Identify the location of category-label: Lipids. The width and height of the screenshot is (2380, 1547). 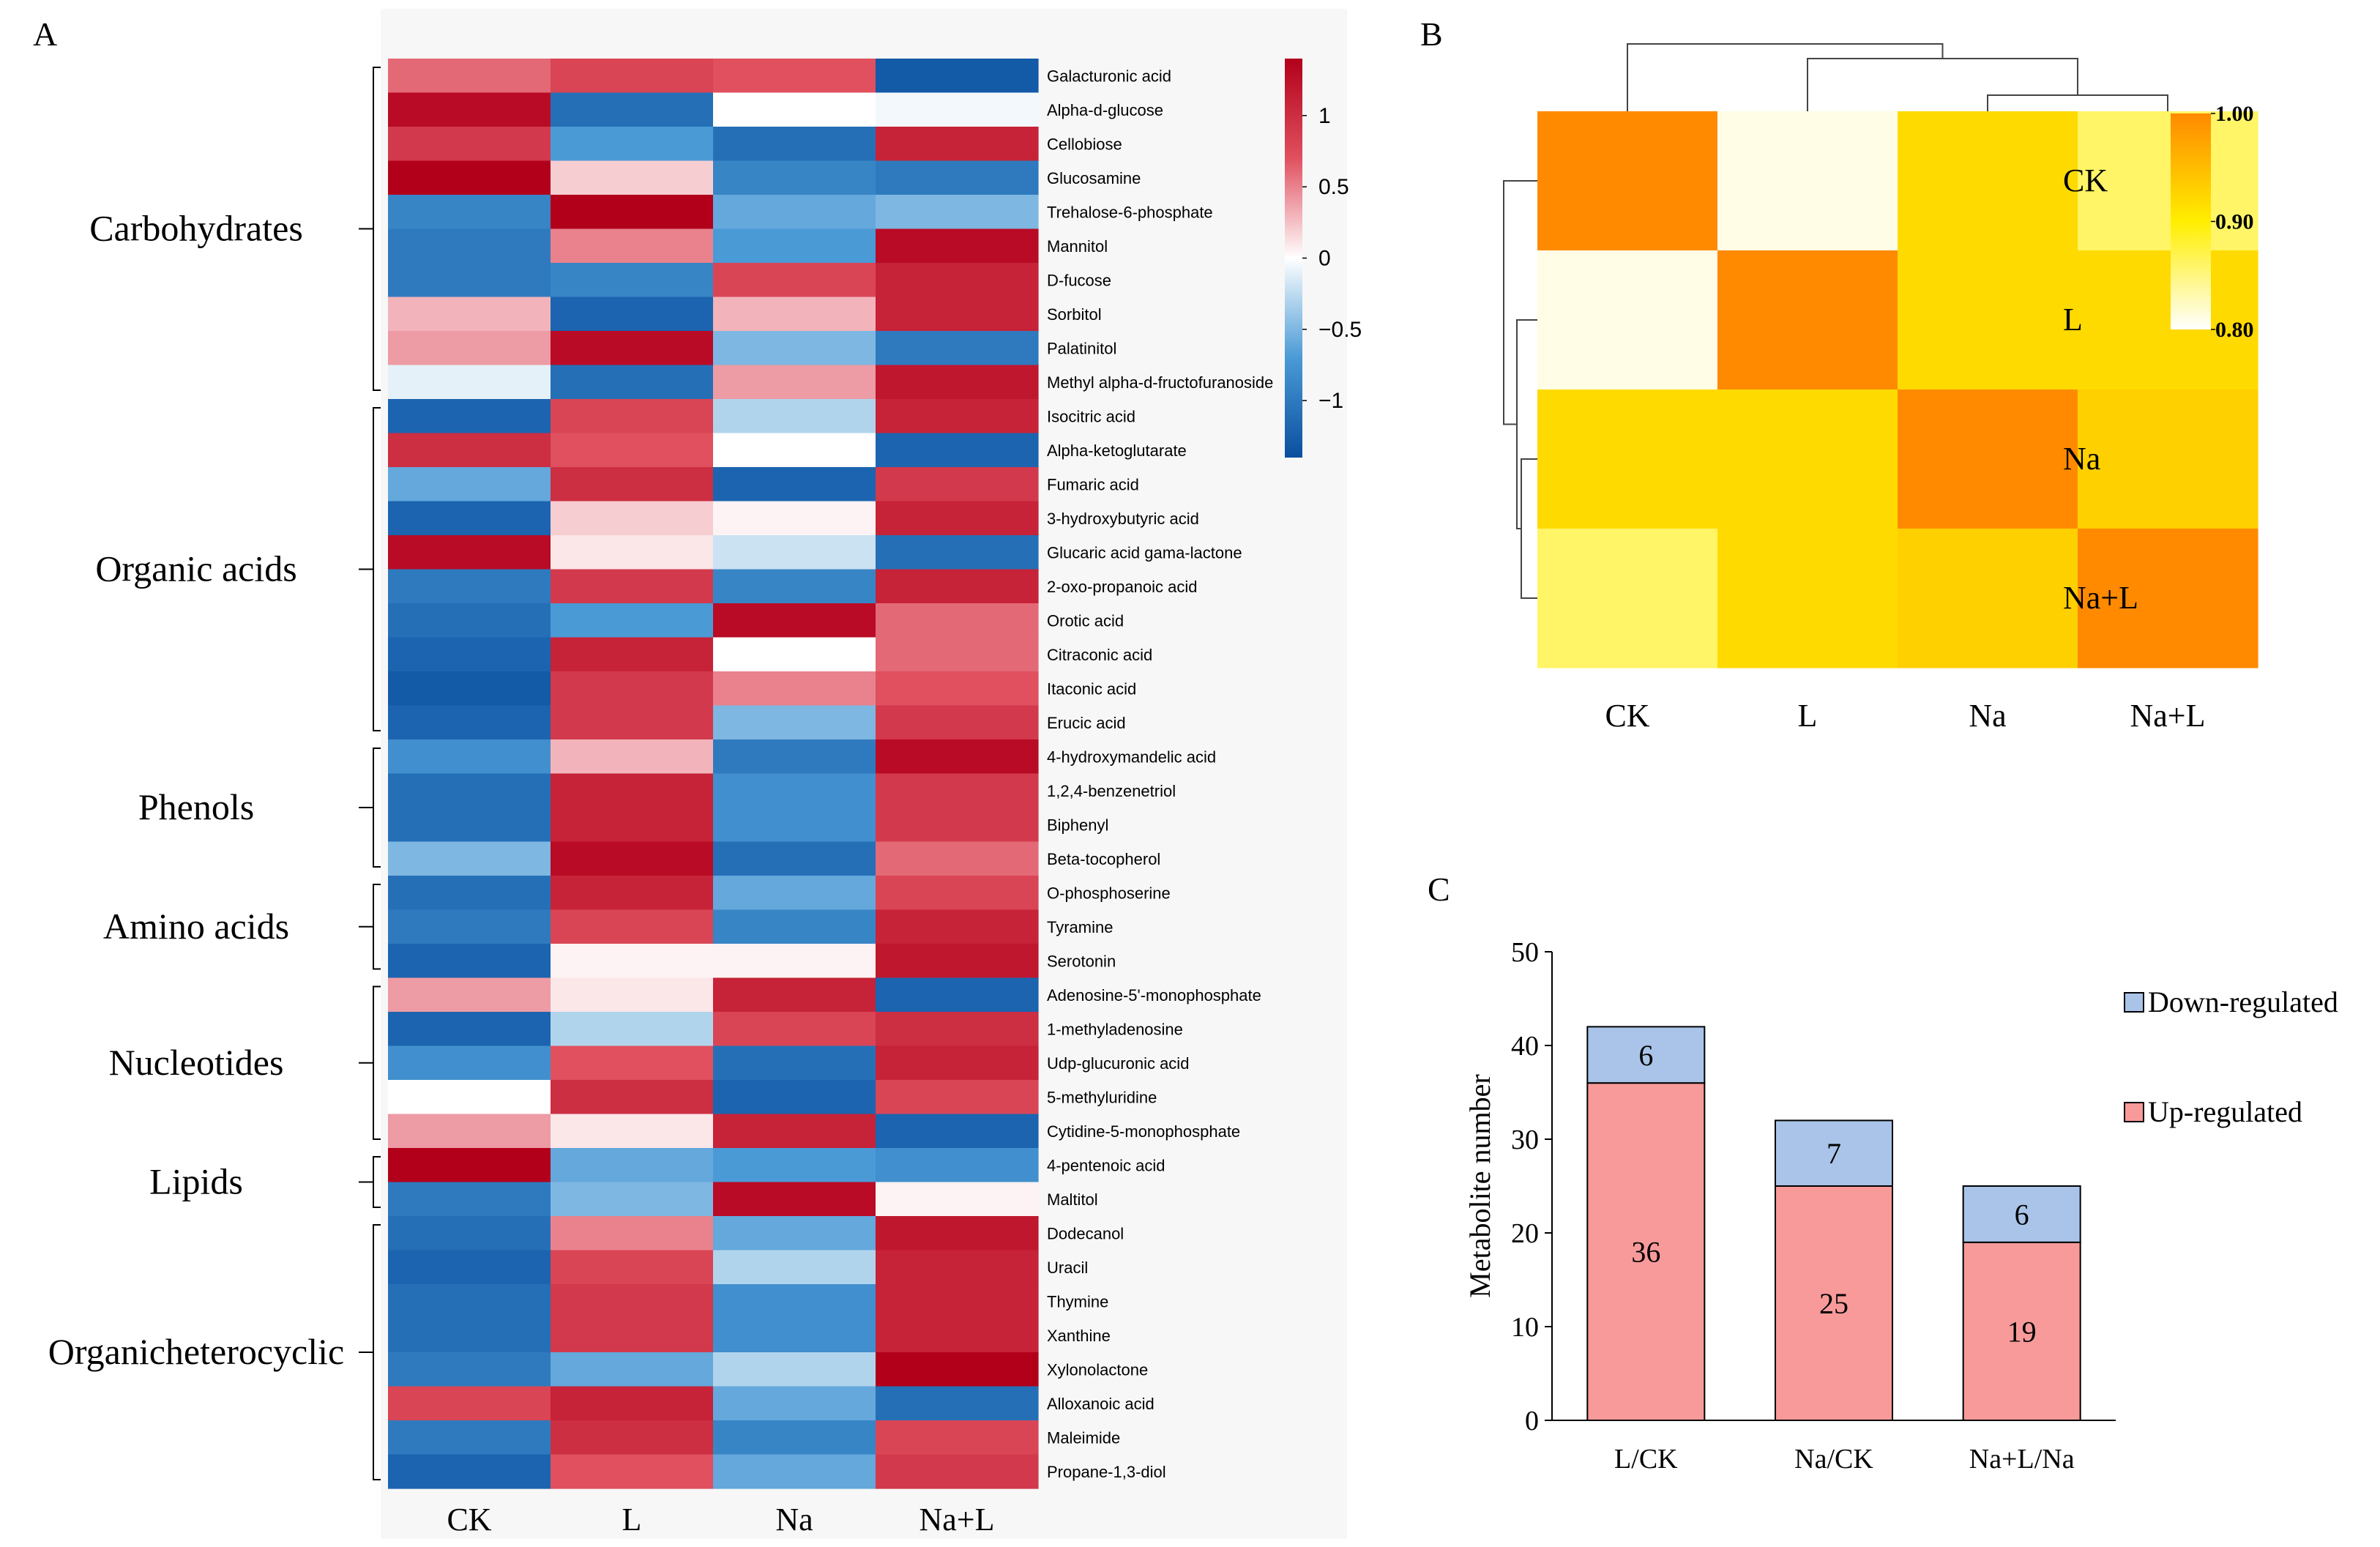
(196, 1181).